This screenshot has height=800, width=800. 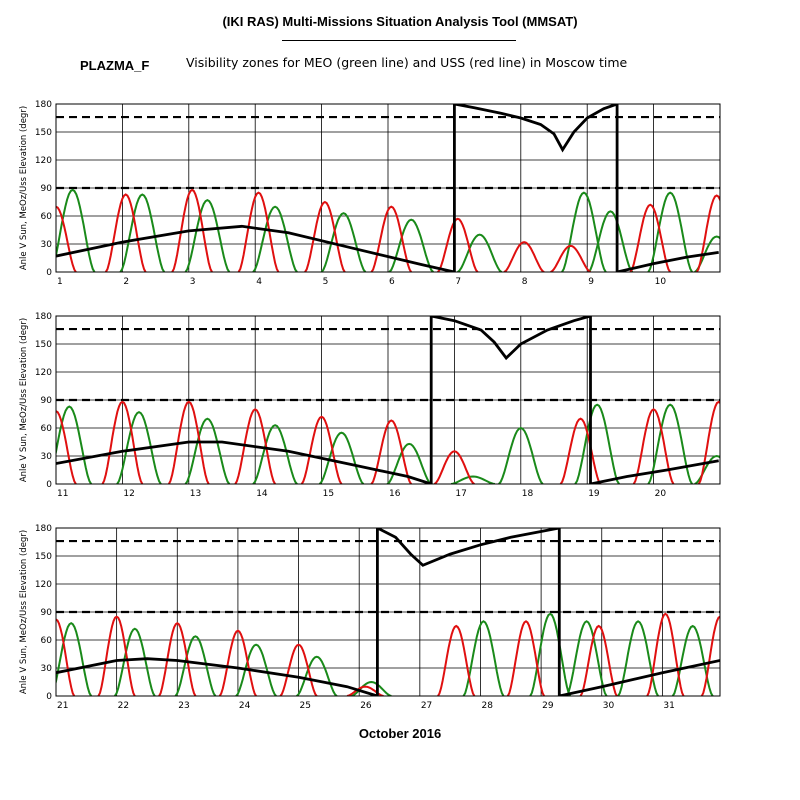 What do you see at coordinates (123, 706) in the screenshot?
I see `x-tick-label: 22` at bounding box center [123, 706].